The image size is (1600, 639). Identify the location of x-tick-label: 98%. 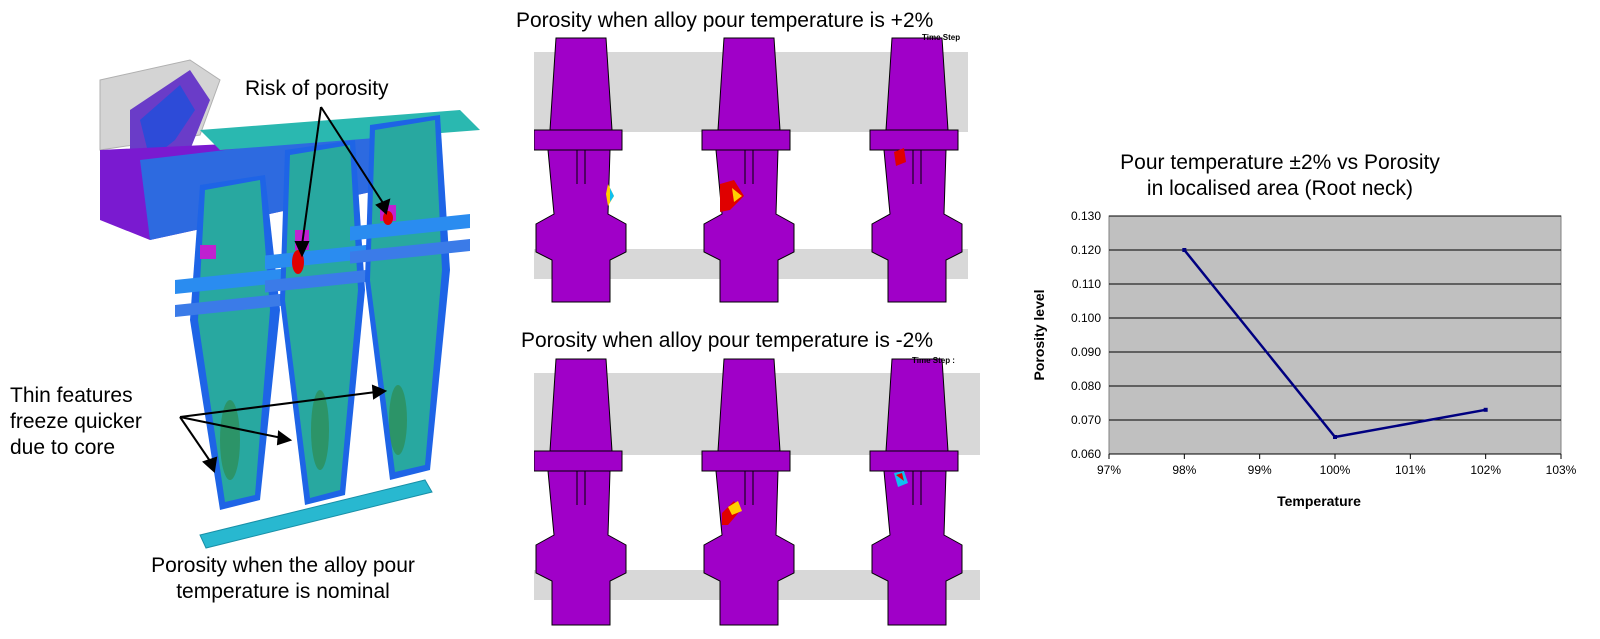
(1184, 470).